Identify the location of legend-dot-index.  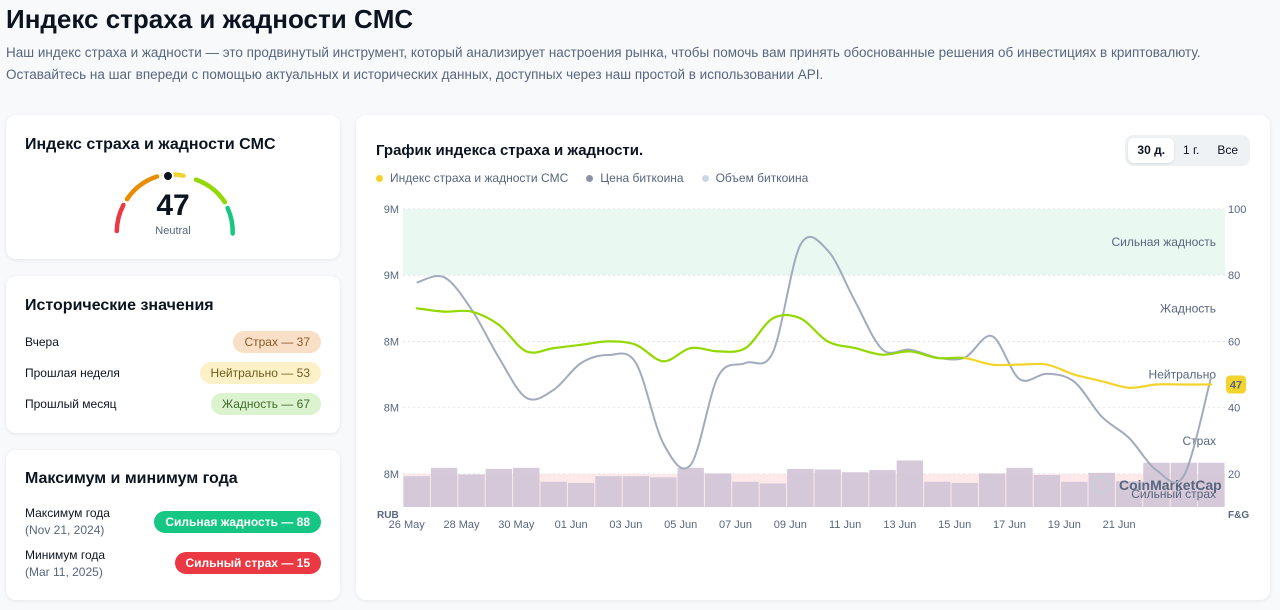
(379, 178).